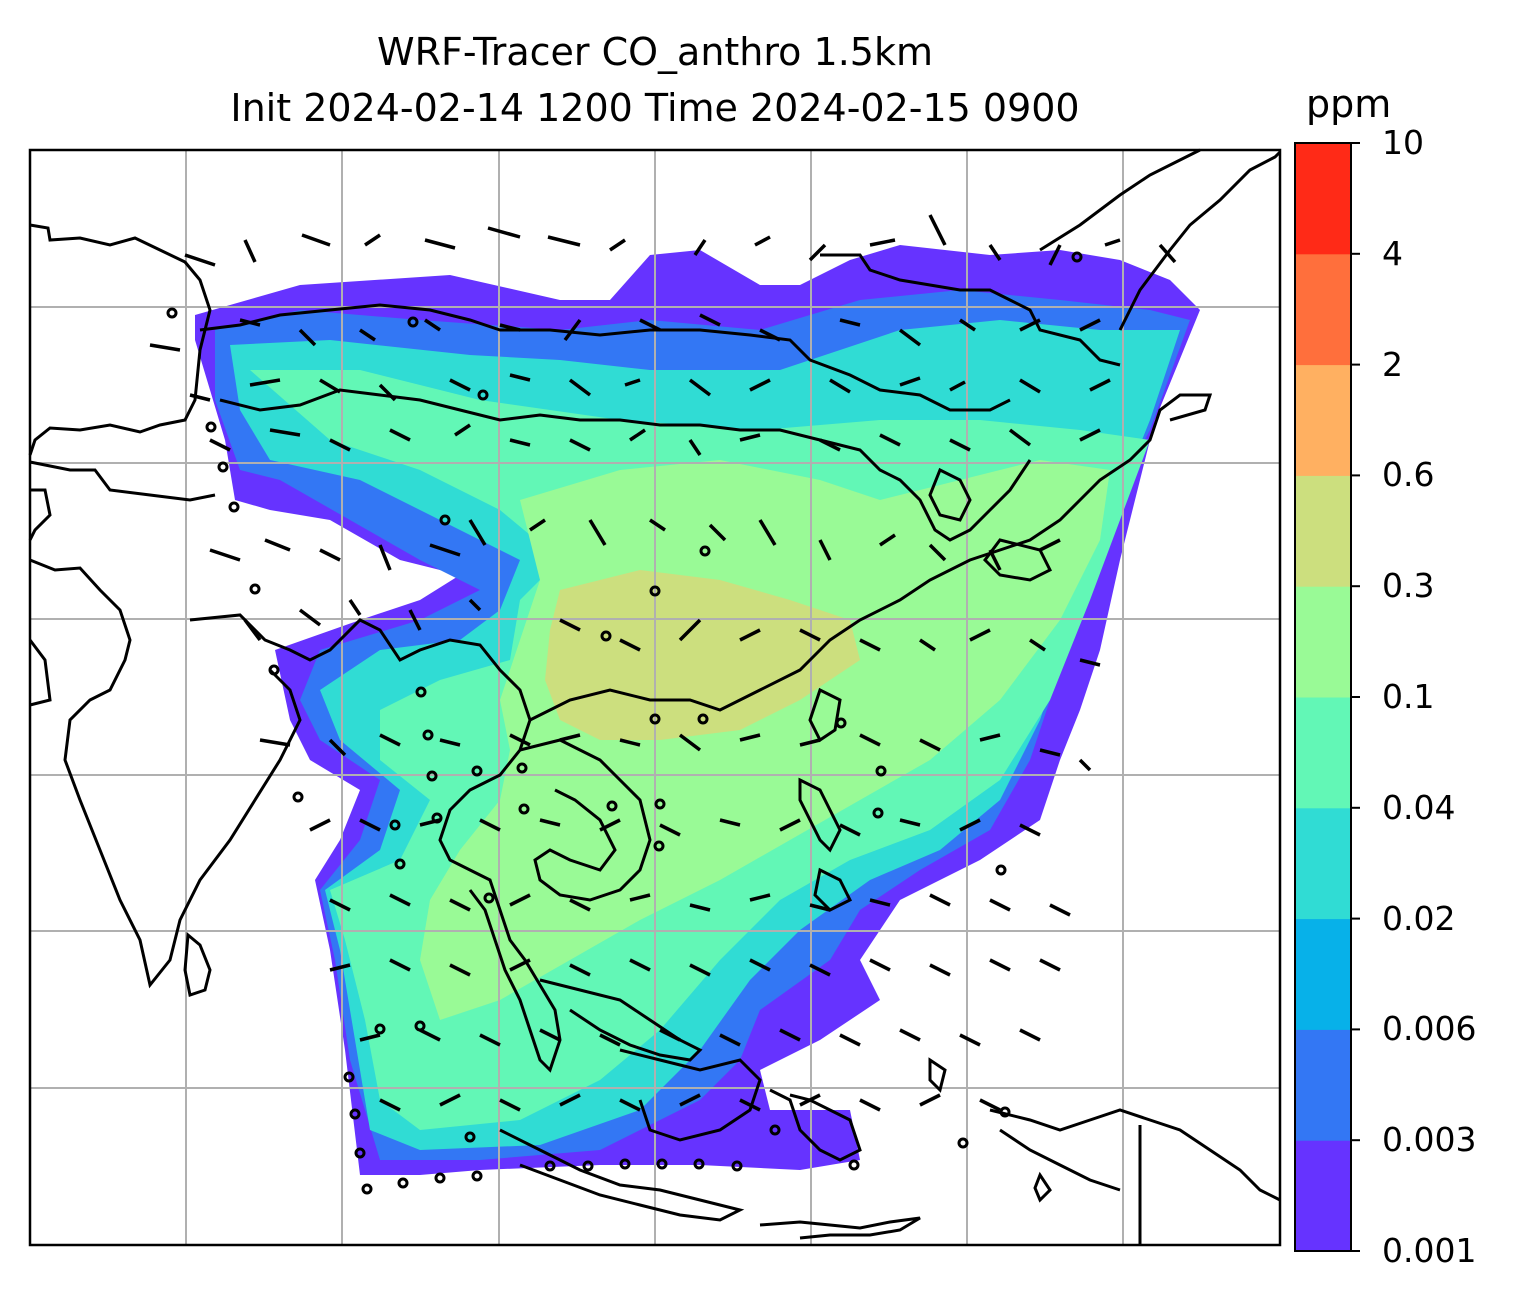 This screenshot has height=1306, width=1528. What do you see at coordinates (1392, 364) in the screenshot?
I see `colorbar-tick-label: 2` at bounding box center [1392, 364].